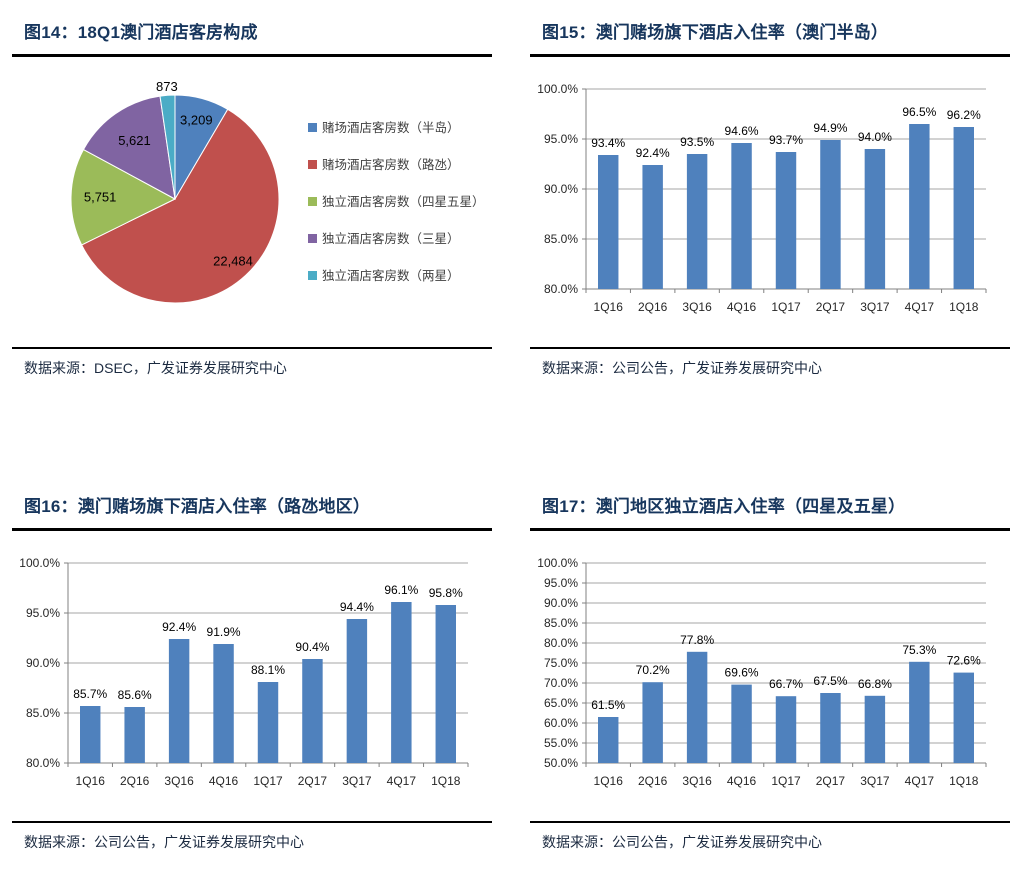 This screenshot has height=872, width=1032. I want to click on bar-2Q16, so click(652, 722).